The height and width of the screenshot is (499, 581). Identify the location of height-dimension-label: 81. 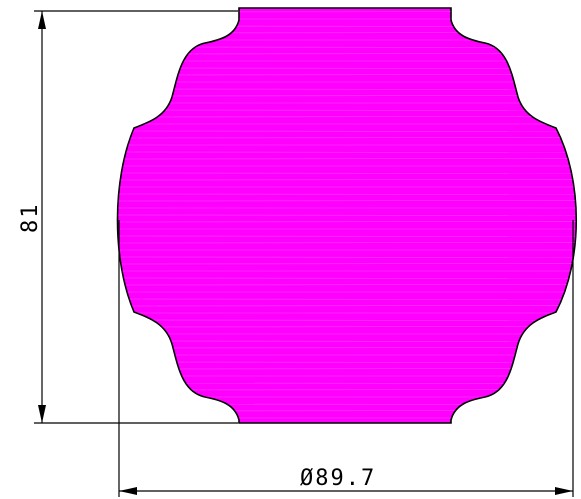
(30, 218).